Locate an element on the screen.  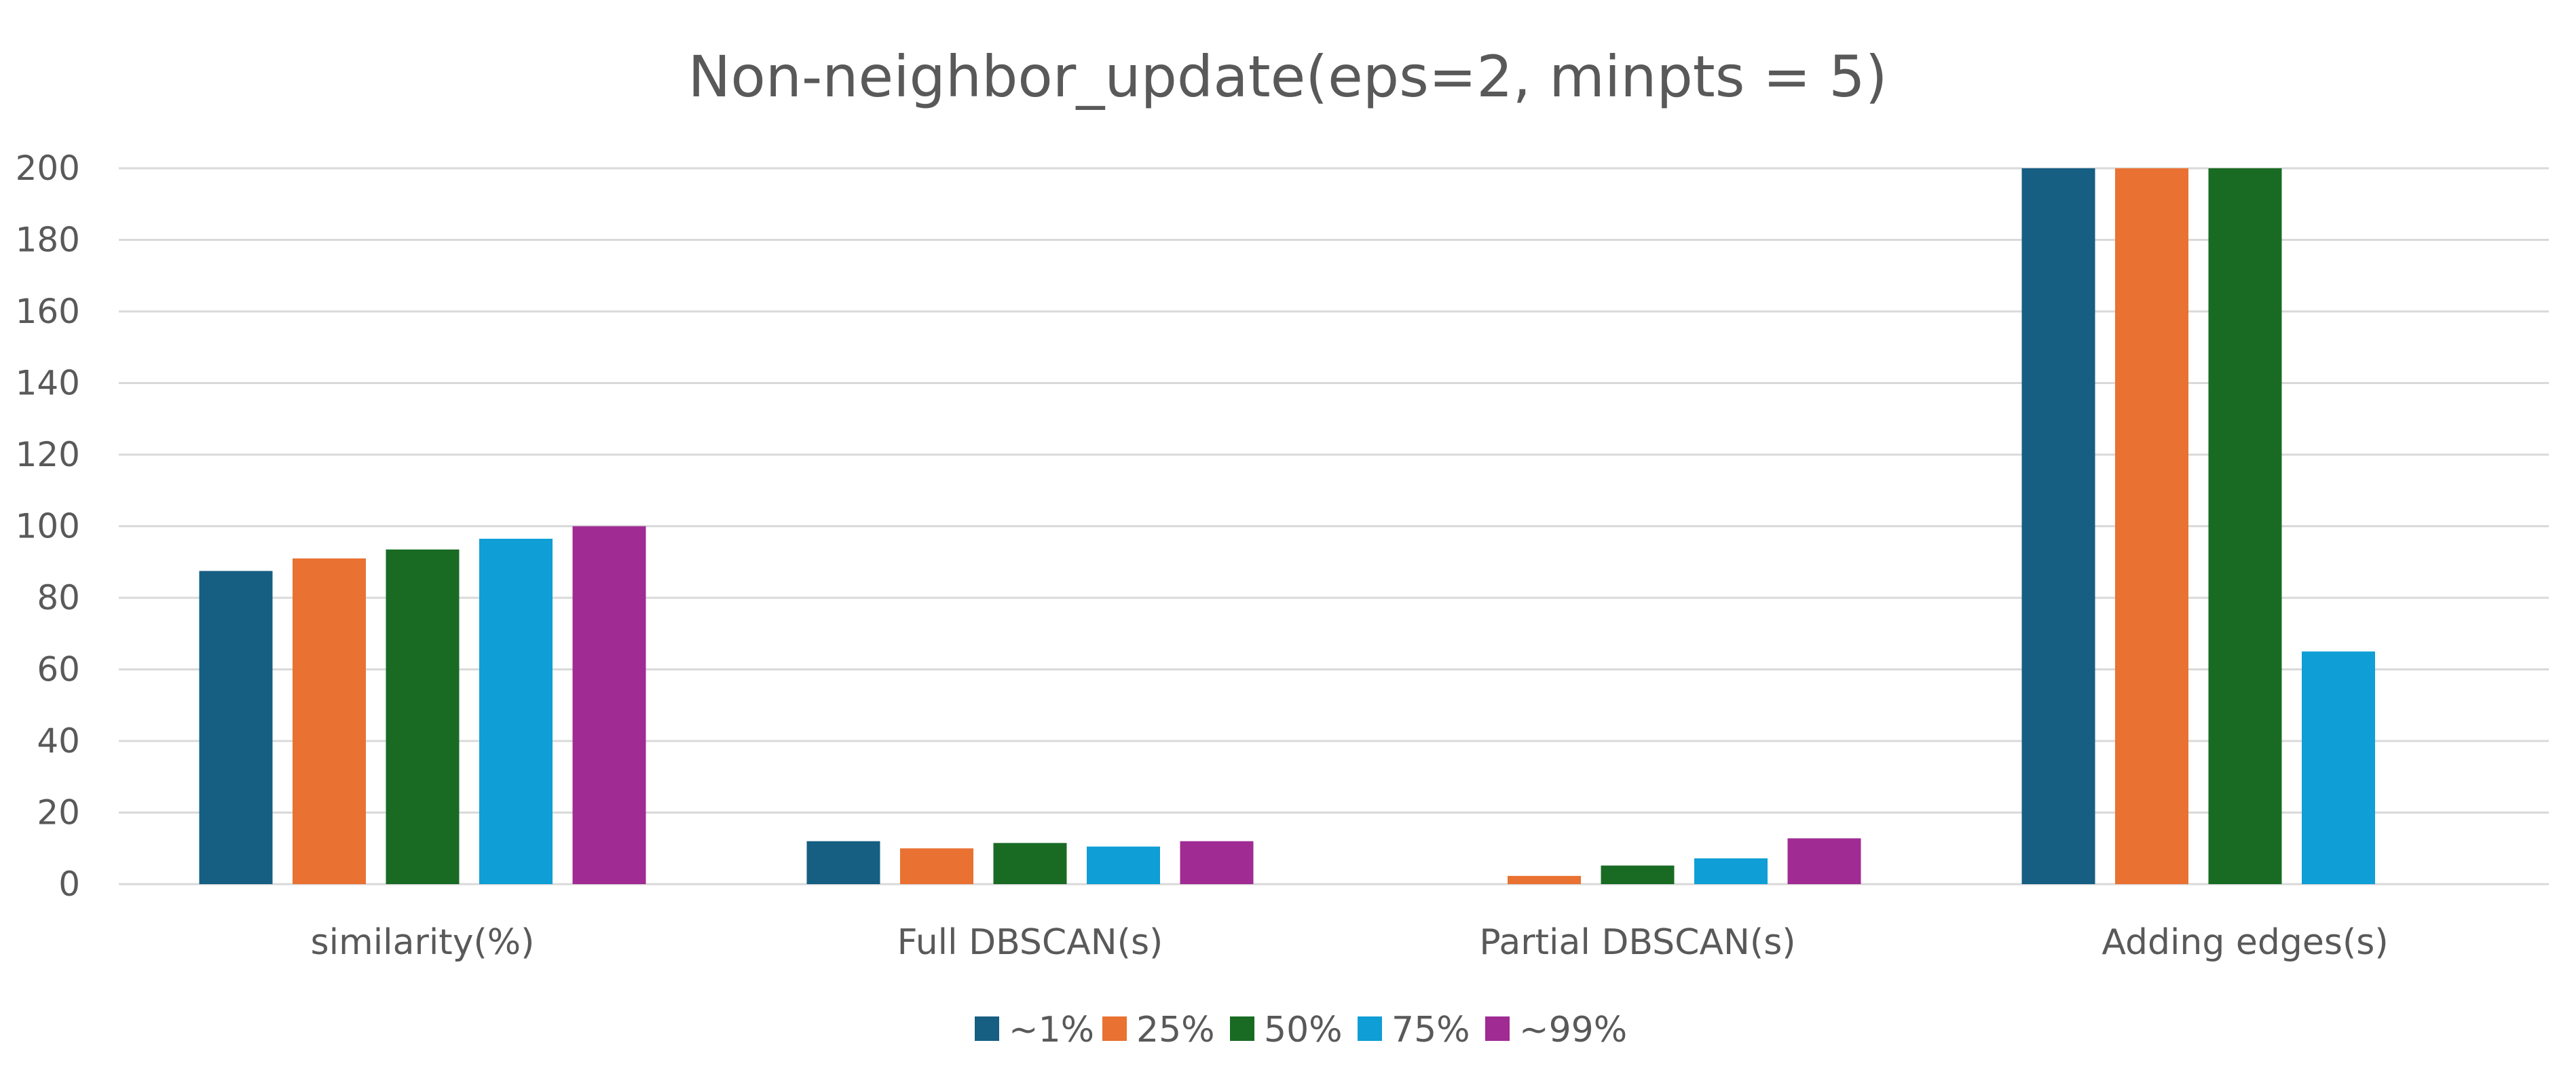
y-tick-label: 100 is located at coordinates (48, 526).